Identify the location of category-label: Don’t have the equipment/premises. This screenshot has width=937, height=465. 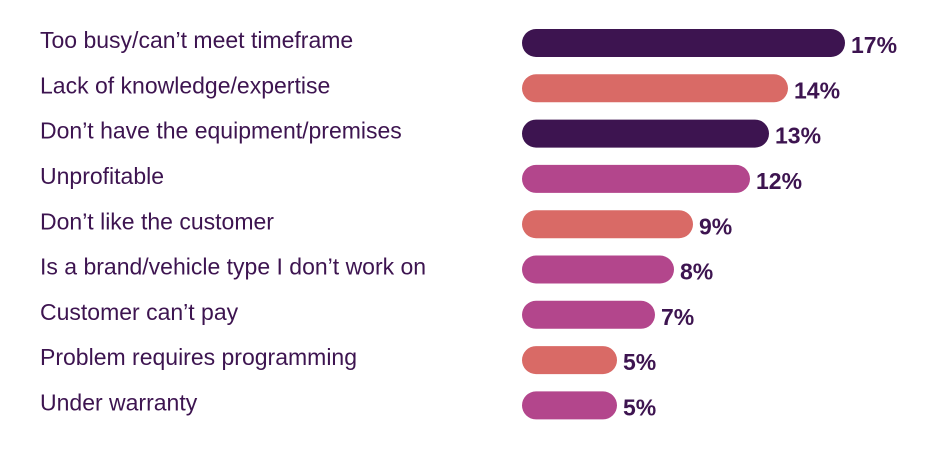
(221, 131).